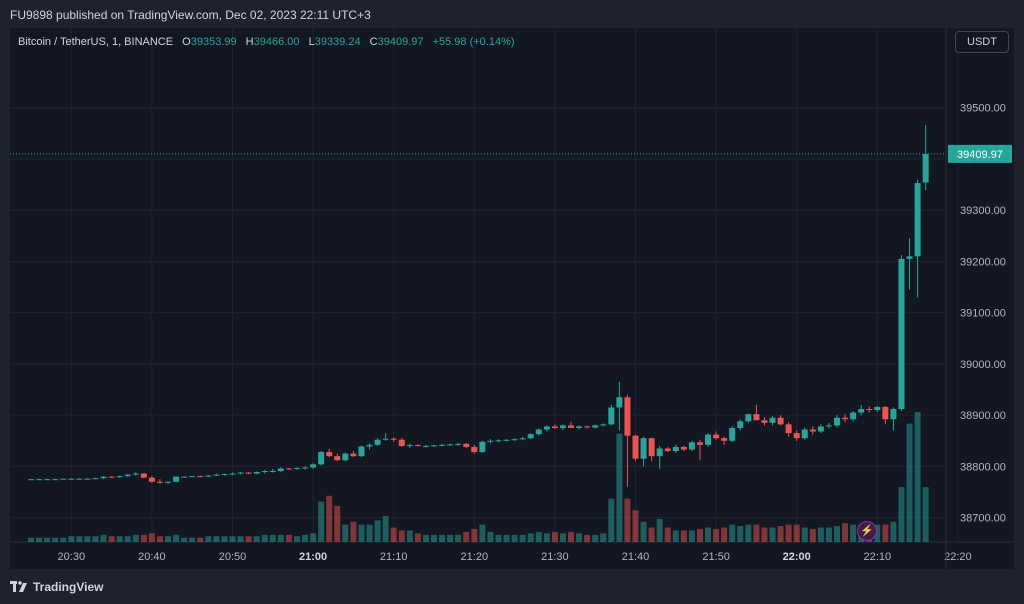 Image resolution: width=1024 pixels, height=604 pixels. What do you see at coordinates (797, 557) in the screenshot?
I see `x-tick-label: 22:00` at bounding box center [797, 557].